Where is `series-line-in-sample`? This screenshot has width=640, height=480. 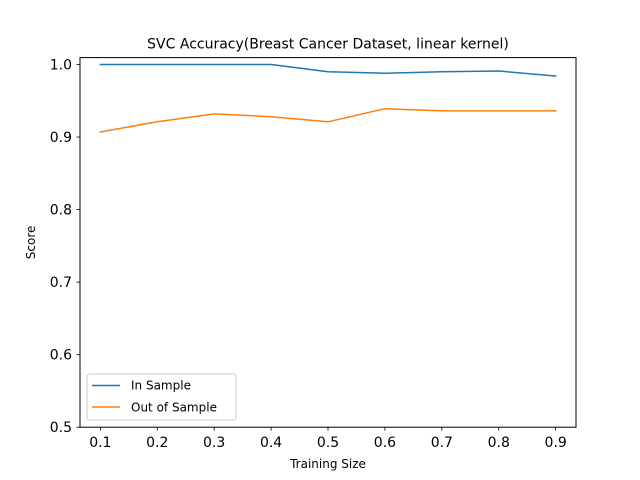
series-line-in-sample is located at coordinates (328, 70).